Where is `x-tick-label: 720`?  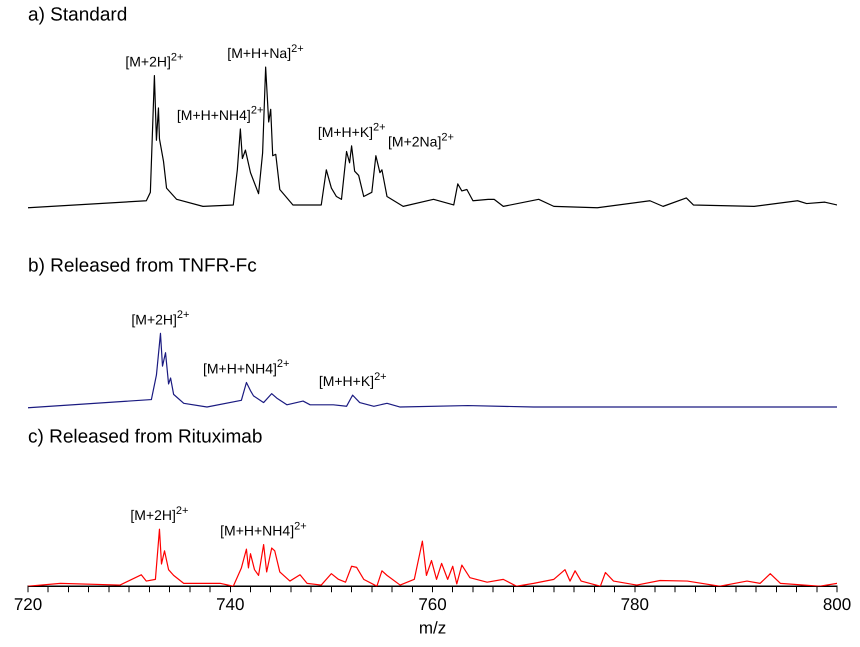
x-tick-label: 720 is located at coordinates (28, 604).